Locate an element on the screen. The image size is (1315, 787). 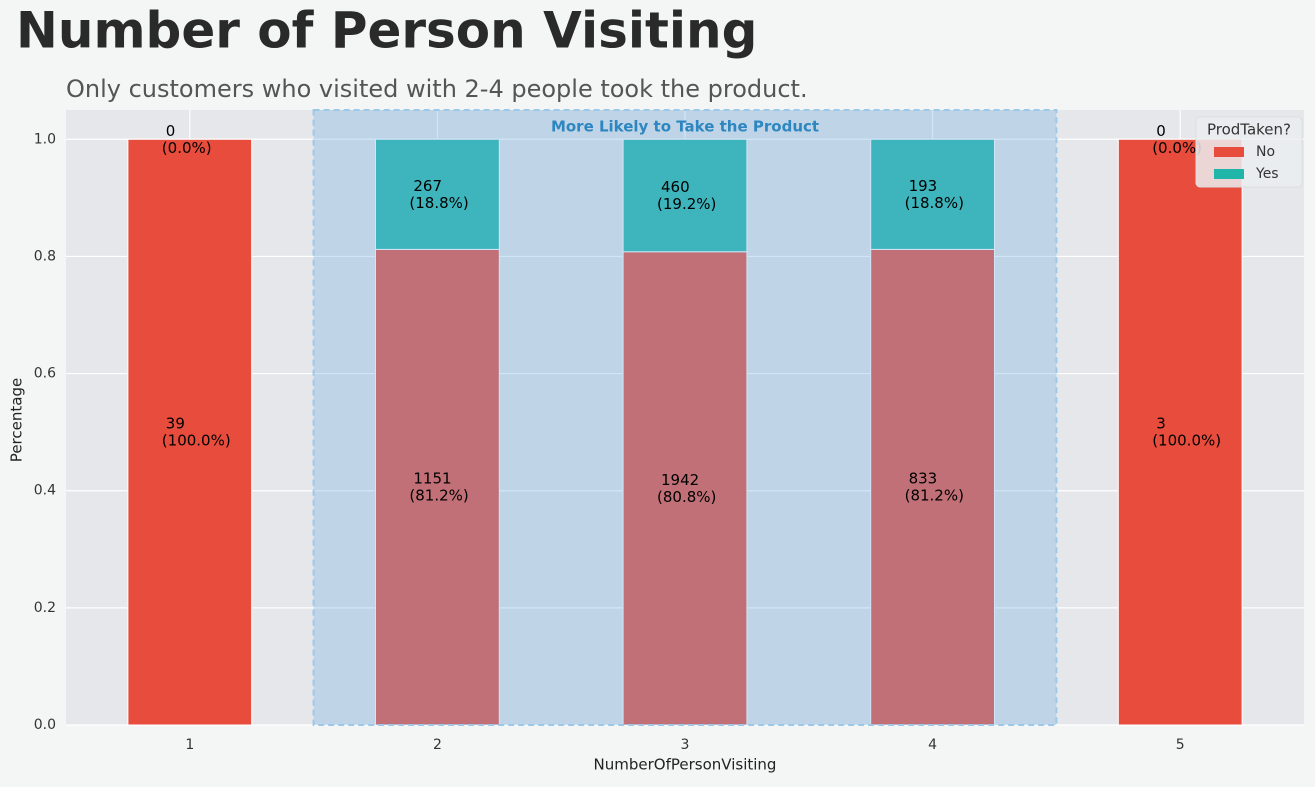
data-label-count: 833 is located at coordinates (923, 479).